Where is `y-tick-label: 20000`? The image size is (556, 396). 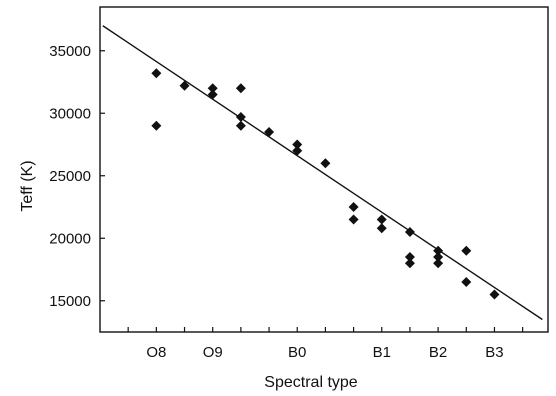 y-tick-label: 20000 is located at coordinates (70, 238).